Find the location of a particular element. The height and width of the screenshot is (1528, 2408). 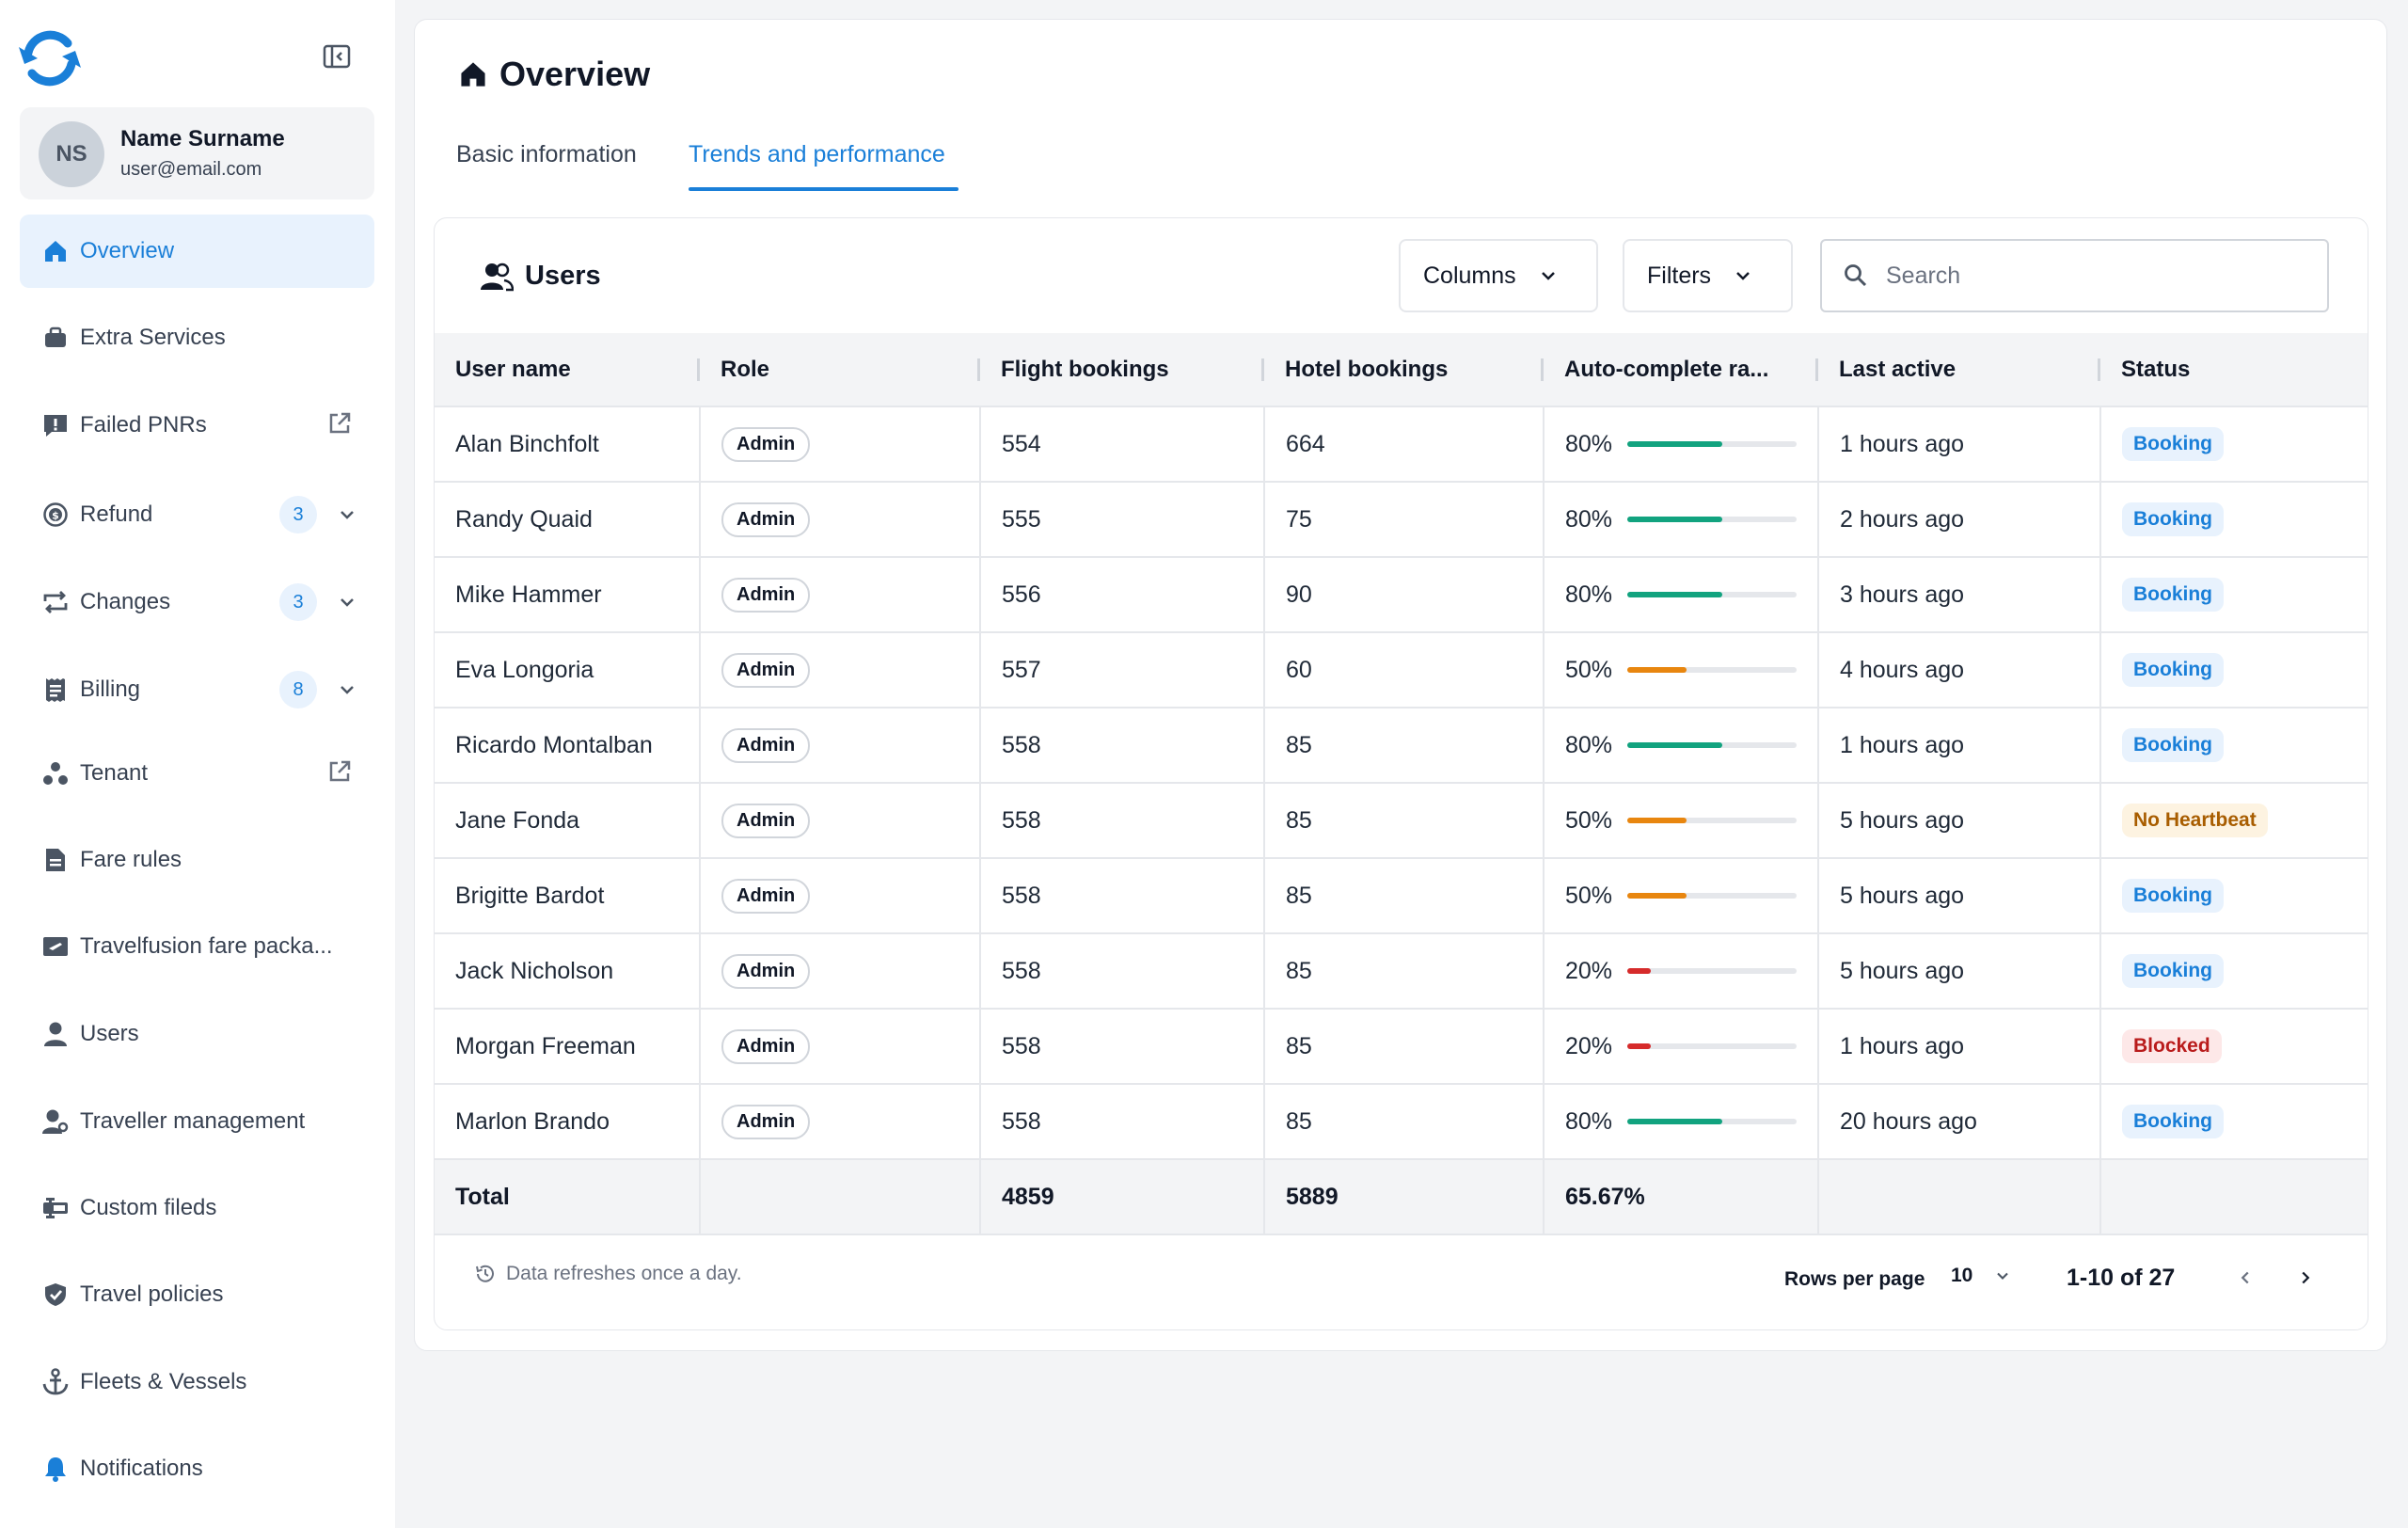

rate-value: 20% is located at coordinates (1589, 1045).